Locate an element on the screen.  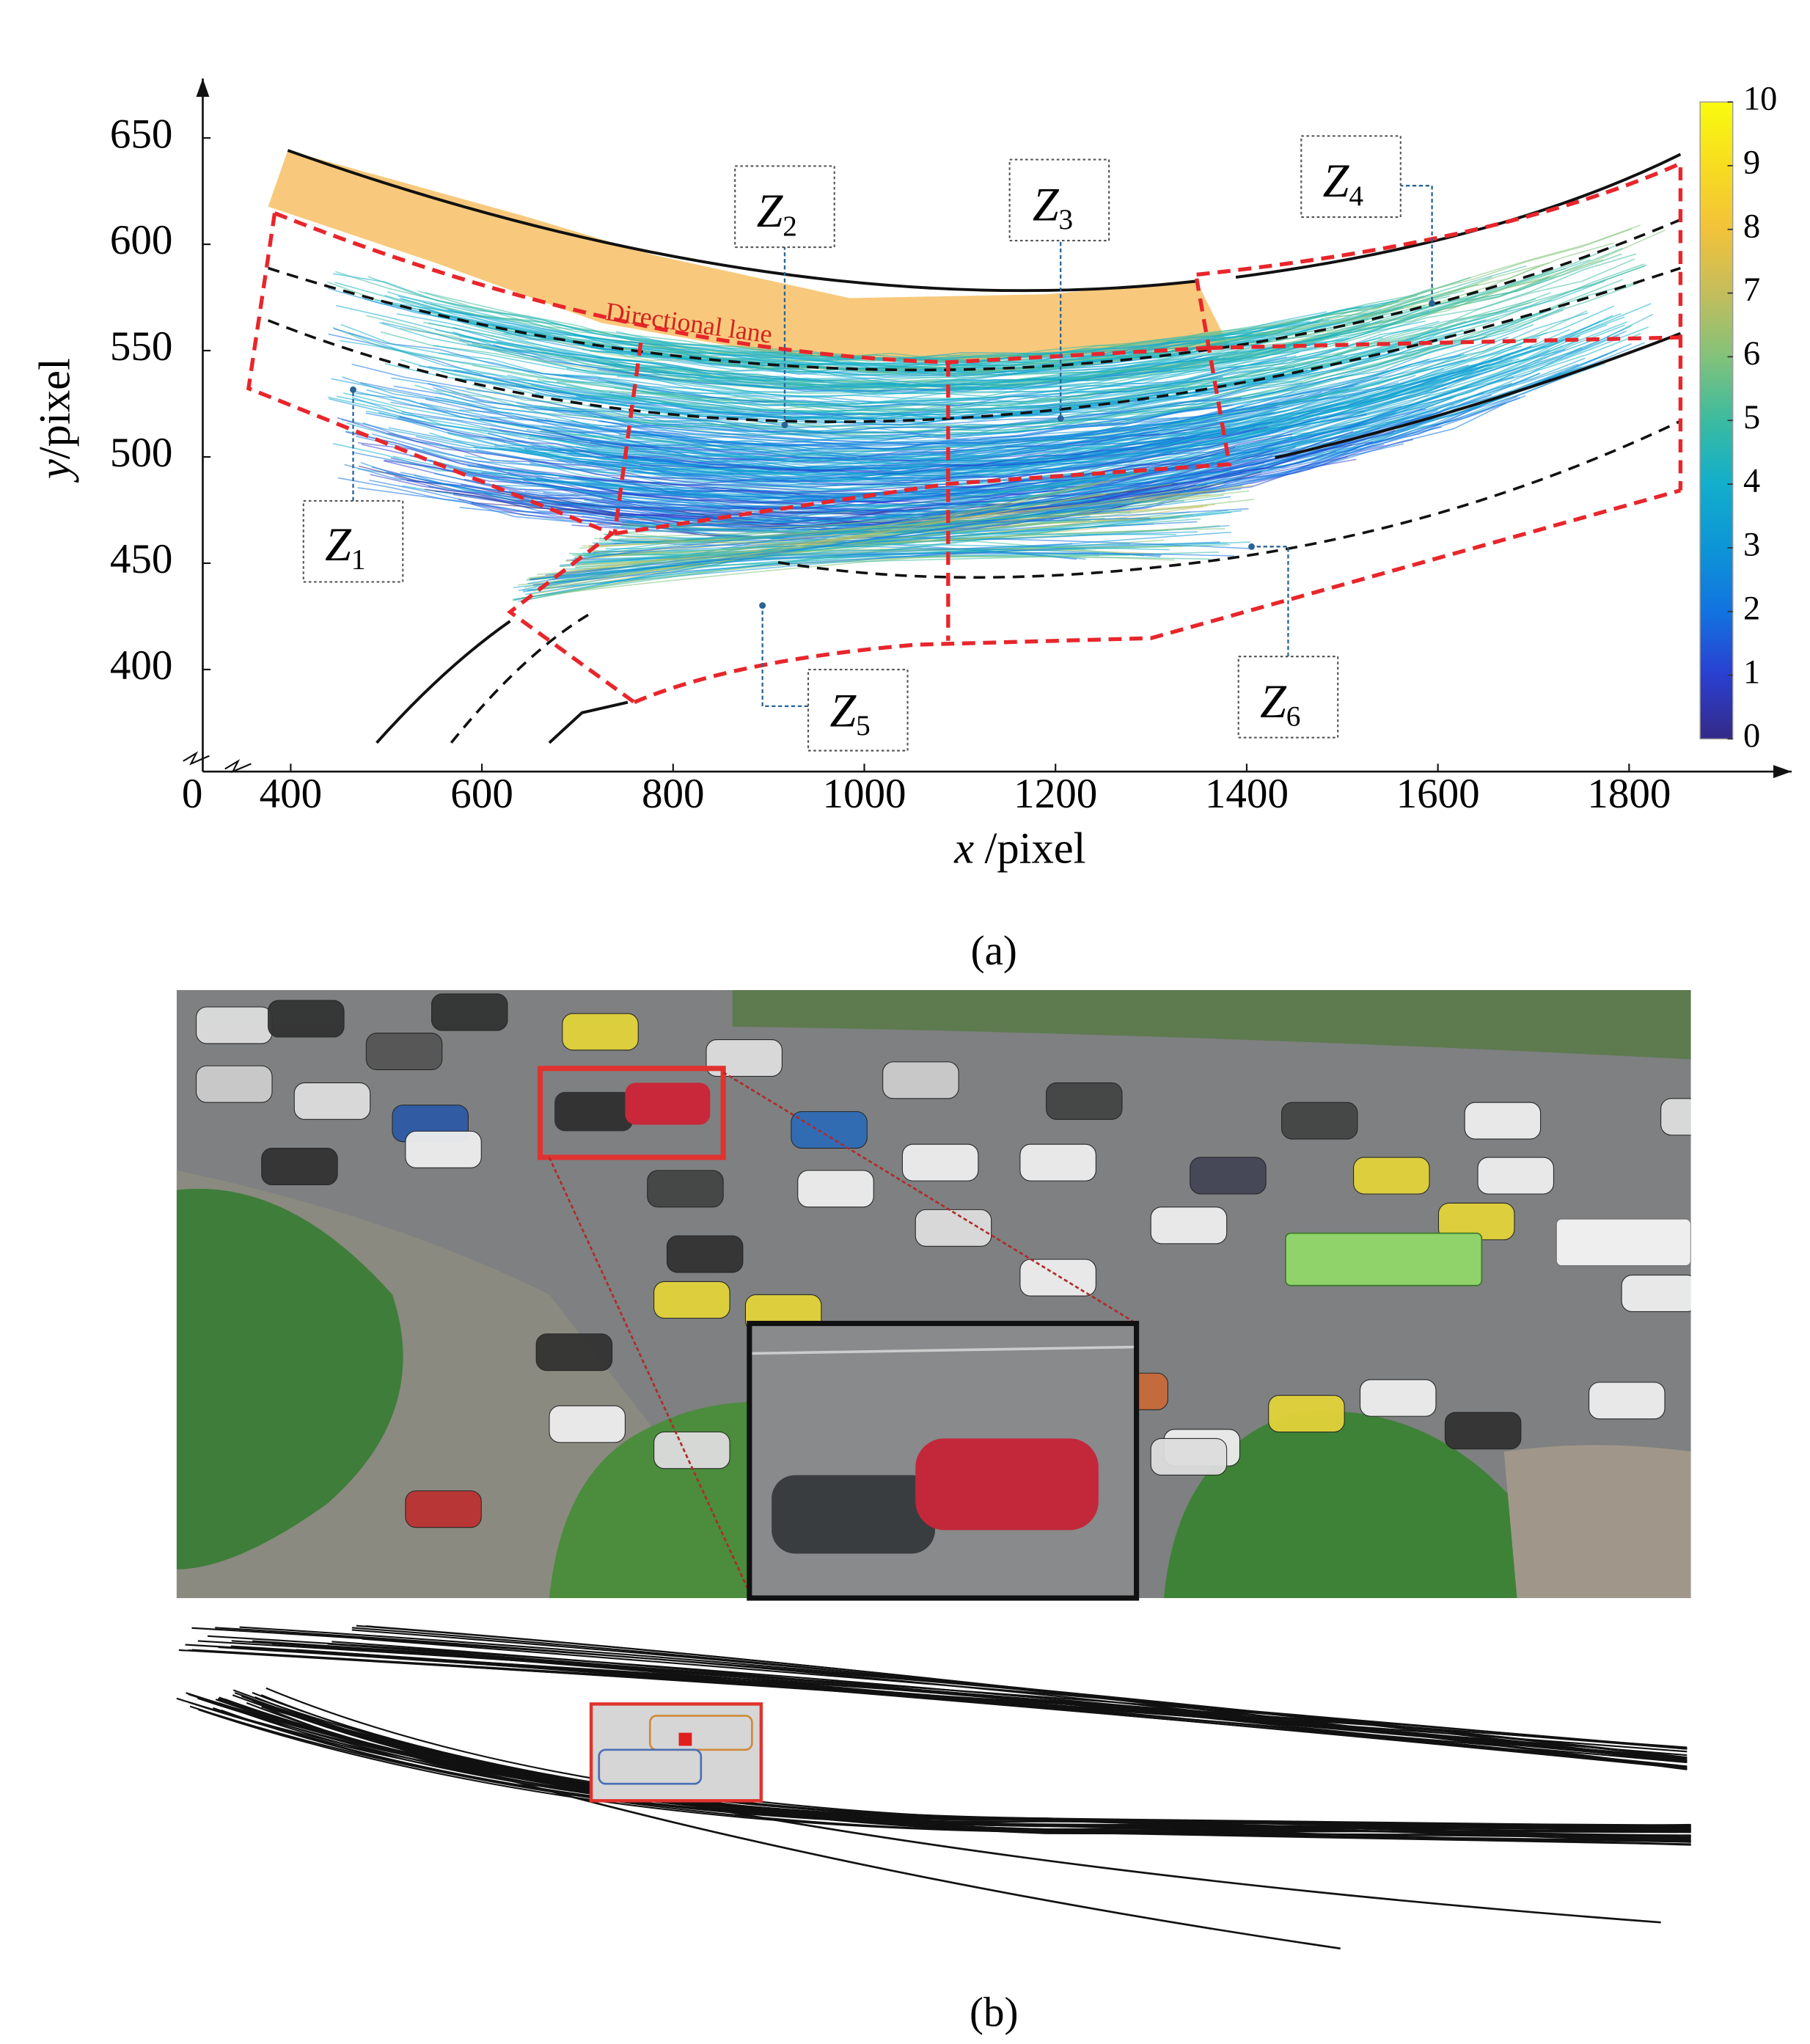
colorbar is located at coordinates (1716, 421).